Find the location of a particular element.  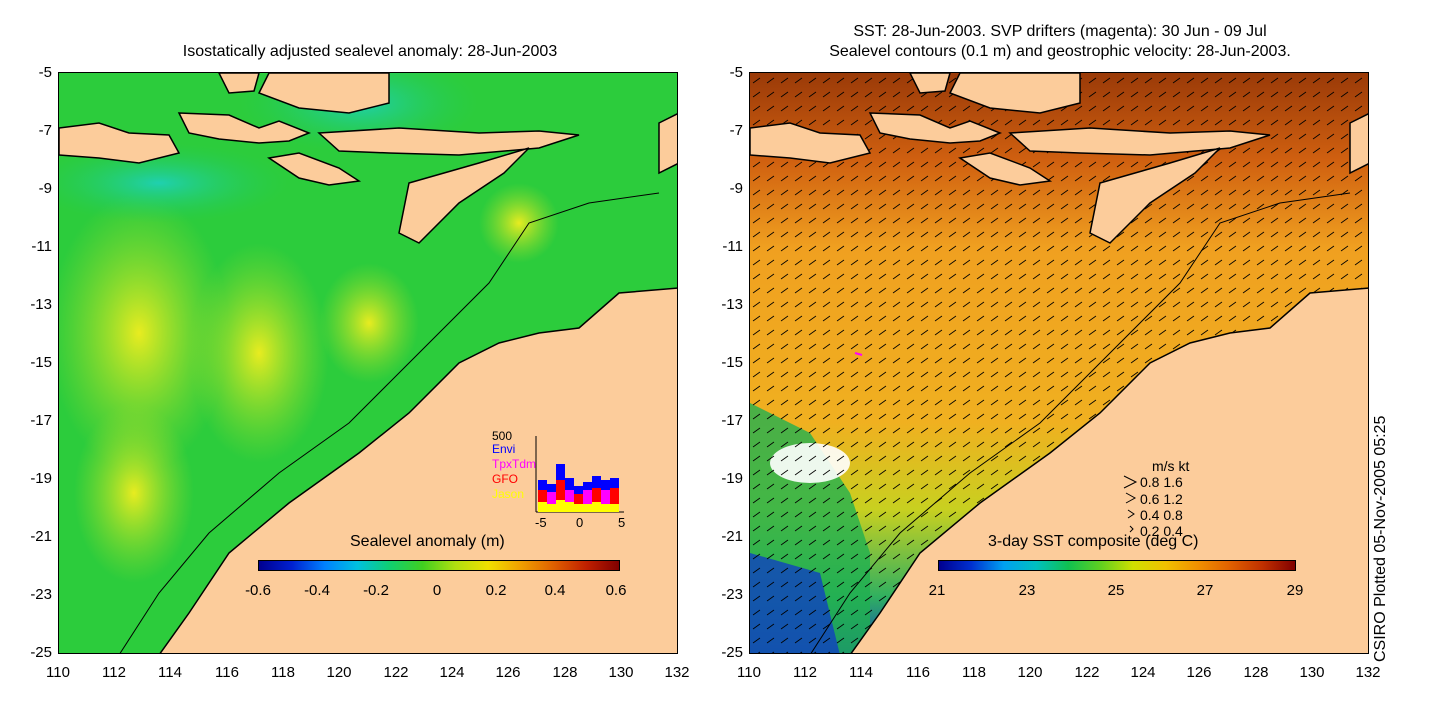

inset-histogram is located at coordinates (579, 474).